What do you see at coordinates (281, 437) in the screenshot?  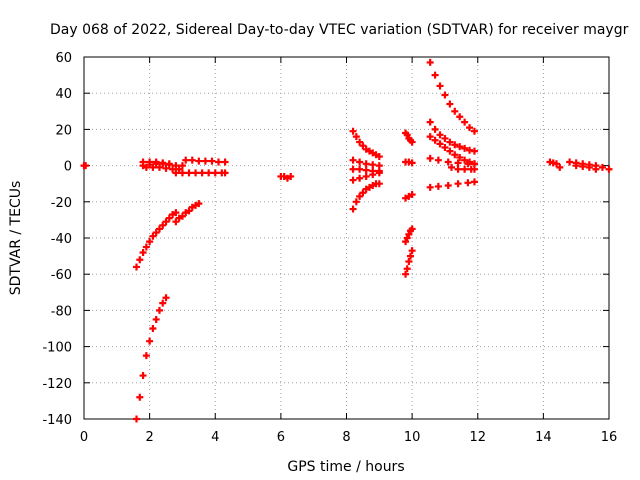 I see `x-tick-label: 6` at bounding box center [281, 437].